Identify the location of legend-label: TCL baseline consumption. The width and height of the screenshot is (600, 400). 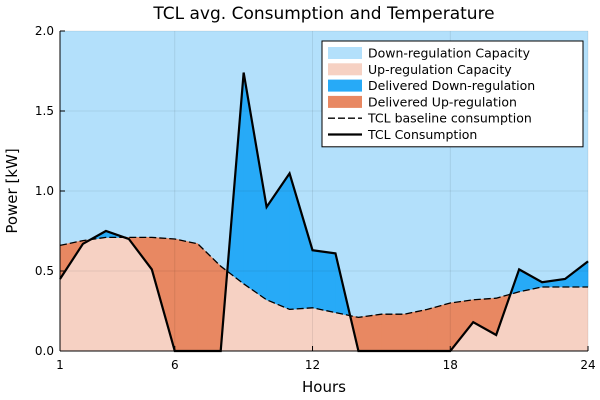
(449, 118).